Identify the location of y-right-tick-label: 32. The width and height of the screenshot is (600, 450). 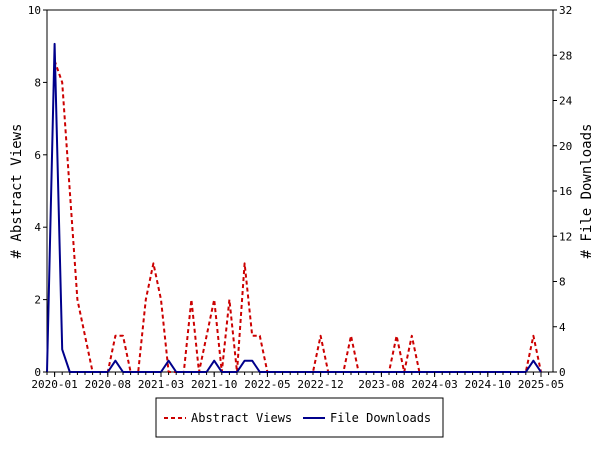
(565, 10).